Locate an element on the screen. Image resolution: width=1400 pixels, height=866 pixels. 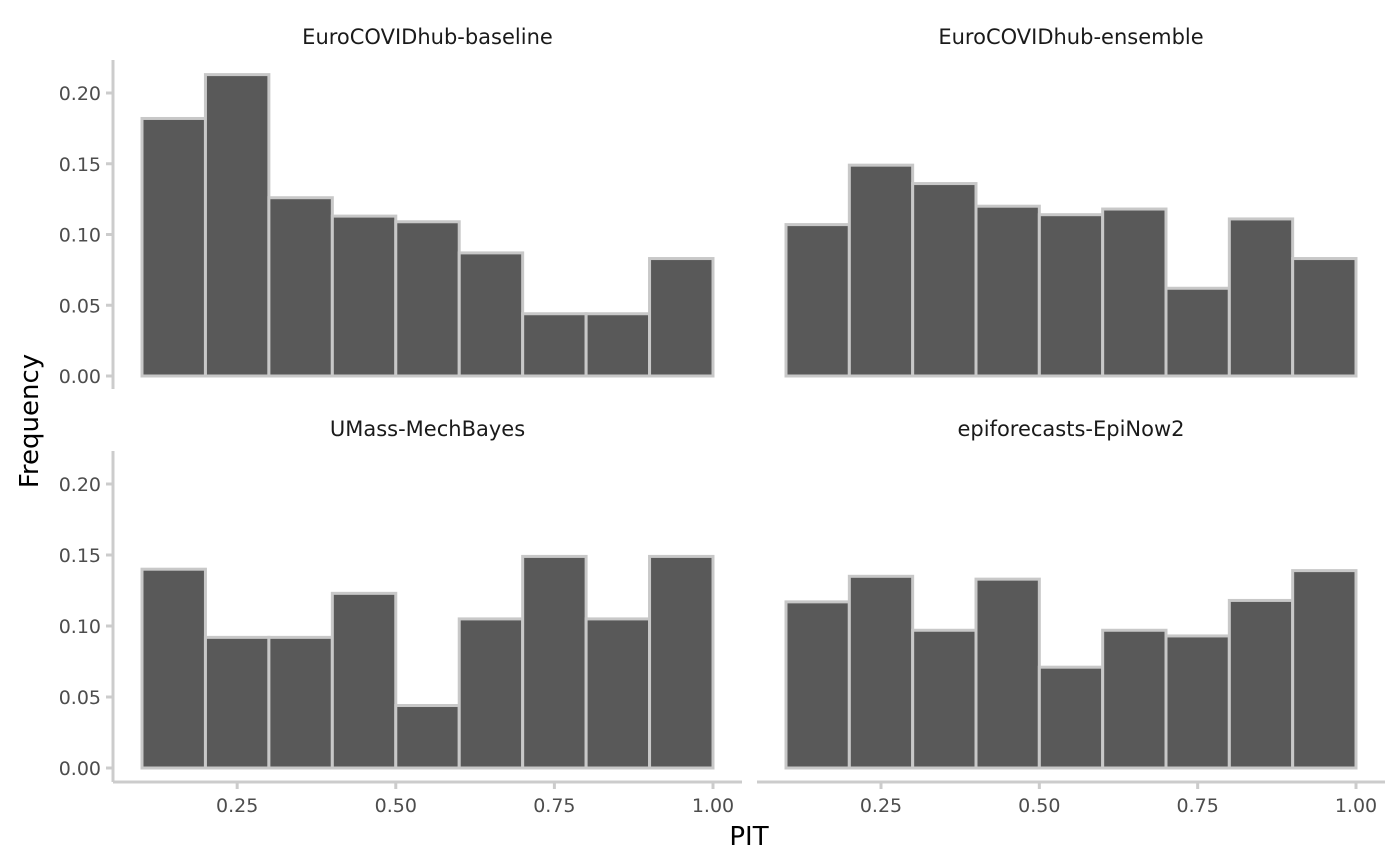
facet-1-y-tick-label-4: 0.15 is located at coordinates (80, 165).